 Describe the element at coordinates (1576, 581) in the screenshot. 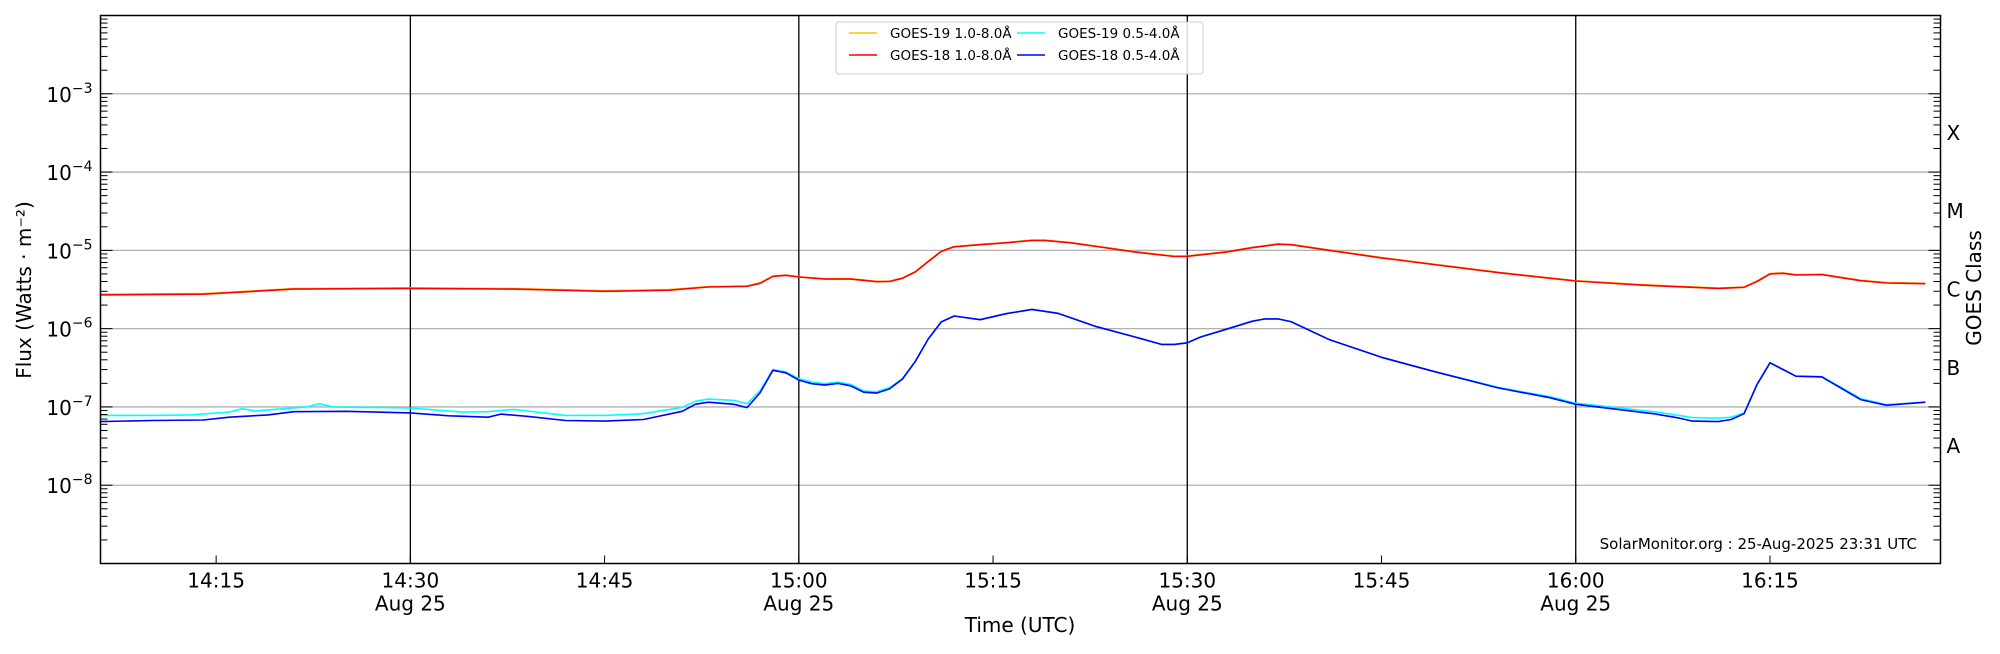

I see `x-tick-label: 16:00` at that location.